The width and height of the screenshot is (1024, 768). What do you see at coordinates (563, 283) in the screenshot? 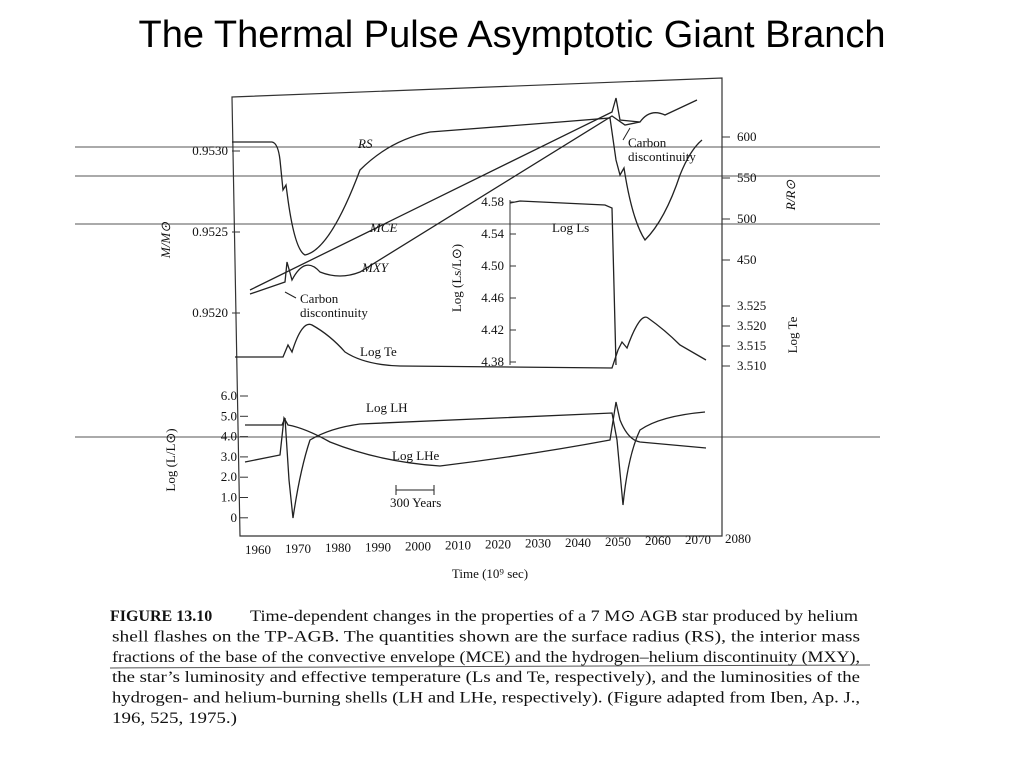
I see `ls-curve` at bounding box center [563, 283].